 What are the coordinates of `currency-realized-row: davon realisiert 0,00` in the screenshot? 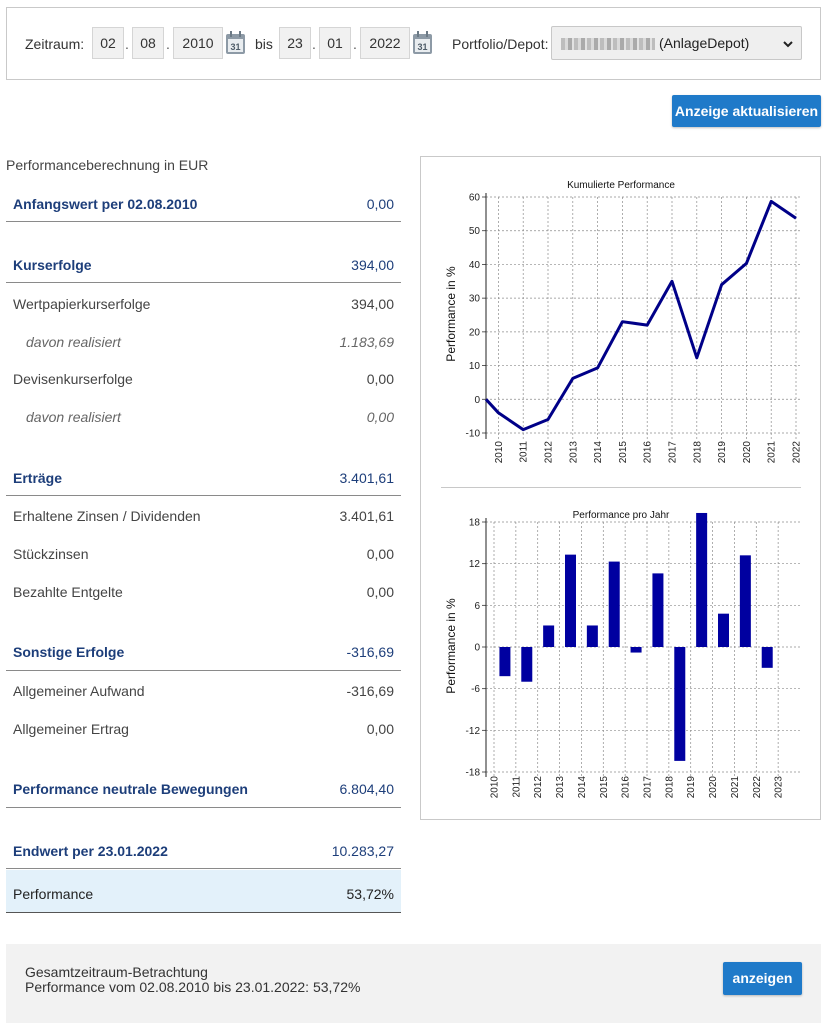 It's located at (203, 417).